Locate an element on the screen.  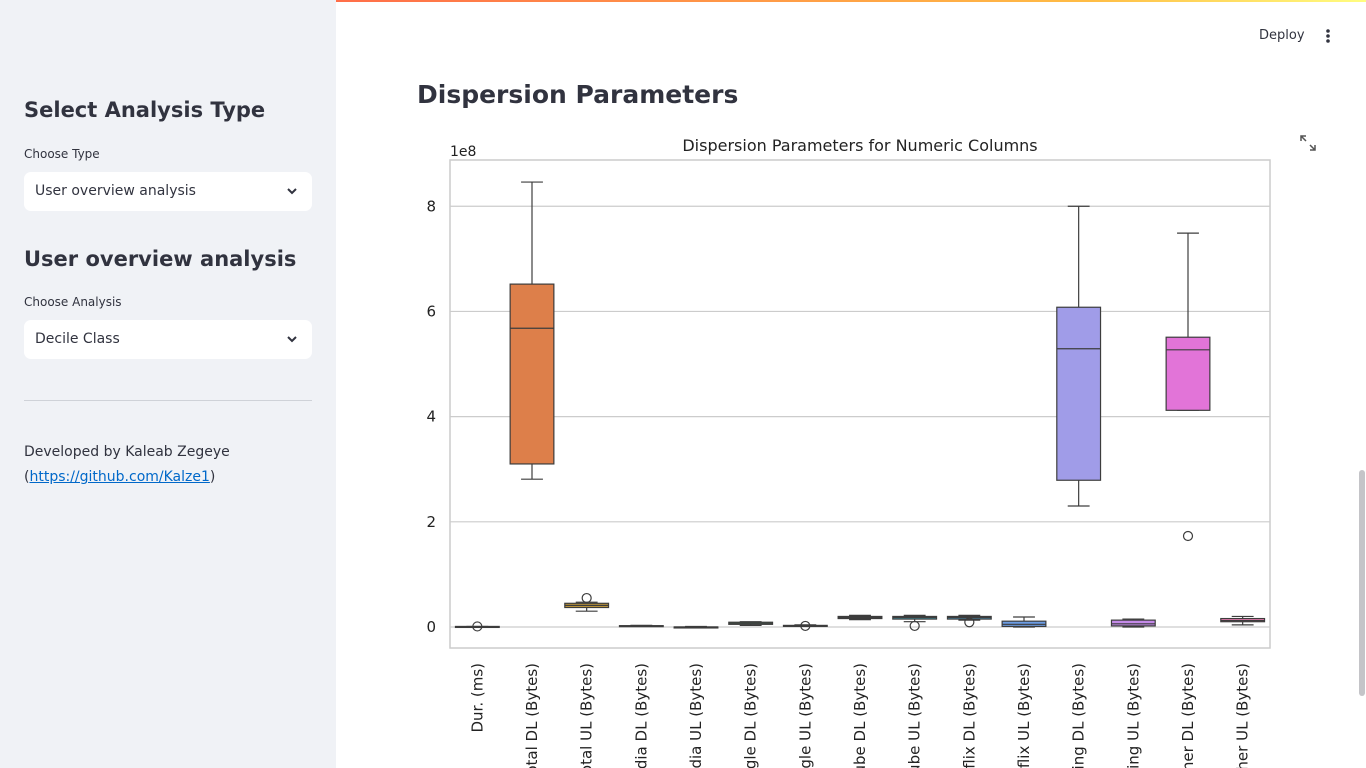
x-tick-label: edia UL (Bytes) is located at coordinates (696, 715).